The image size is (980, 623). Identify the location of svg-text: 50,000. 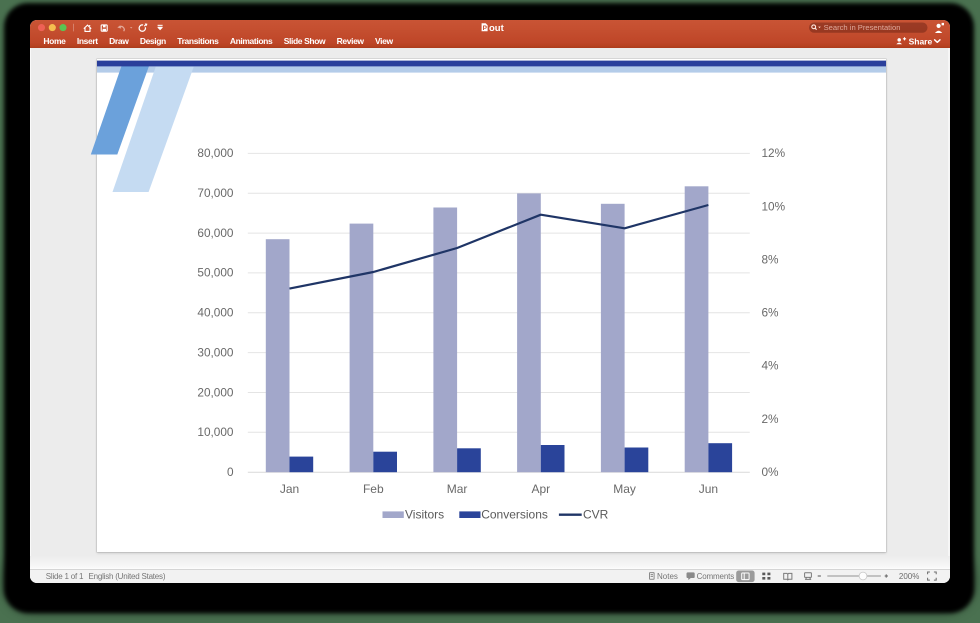
(215, 273).